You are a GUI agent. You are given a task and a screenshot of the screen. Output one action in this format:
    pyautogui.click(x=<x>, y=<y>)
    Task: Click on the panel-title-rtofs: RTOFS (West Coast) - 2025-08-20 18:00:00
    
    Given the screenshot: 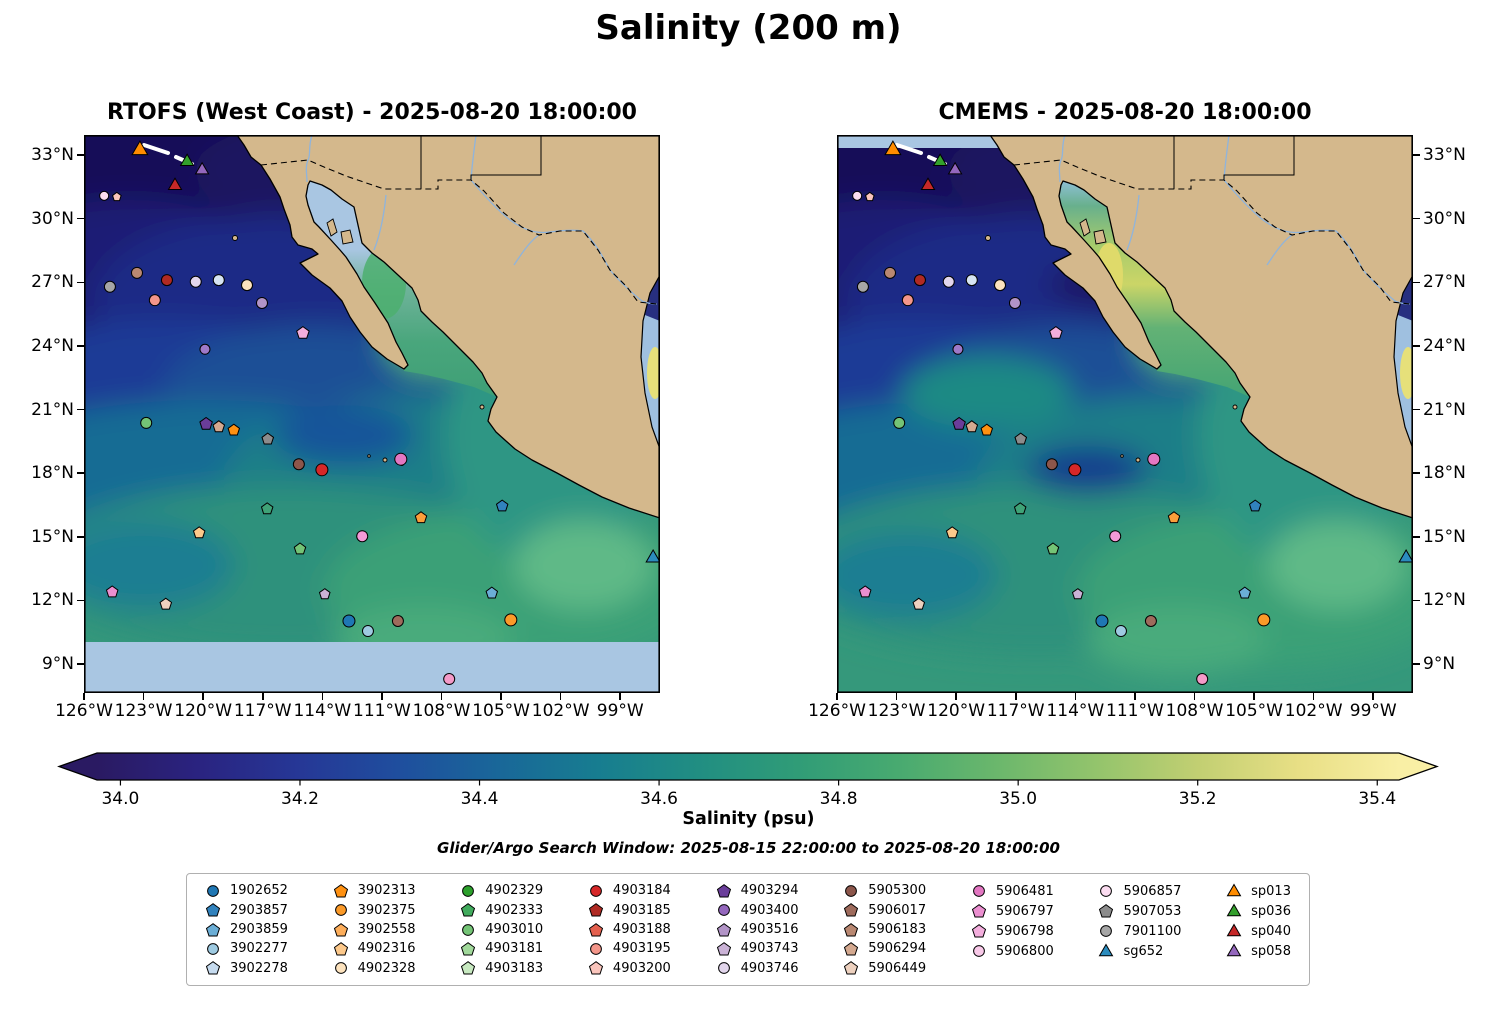 What is the action you would take?
    pyautogui.click(x=372, y=112)
    